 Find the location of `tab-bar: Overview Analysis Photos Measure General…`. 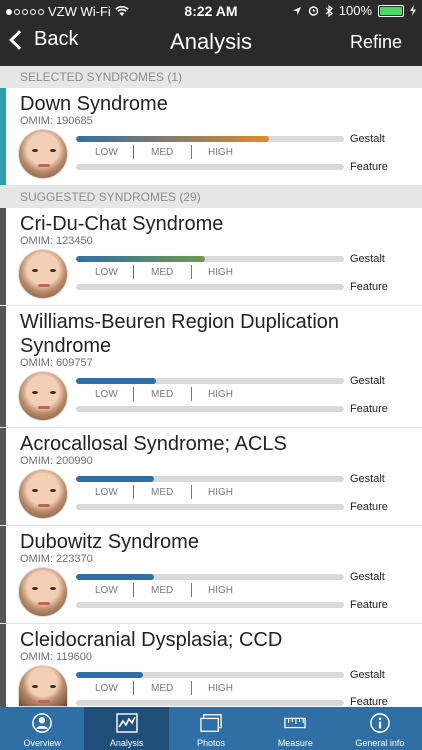

tab-bar: Overview Analysis Photos Measure General… is located at coordinates (211, 728).